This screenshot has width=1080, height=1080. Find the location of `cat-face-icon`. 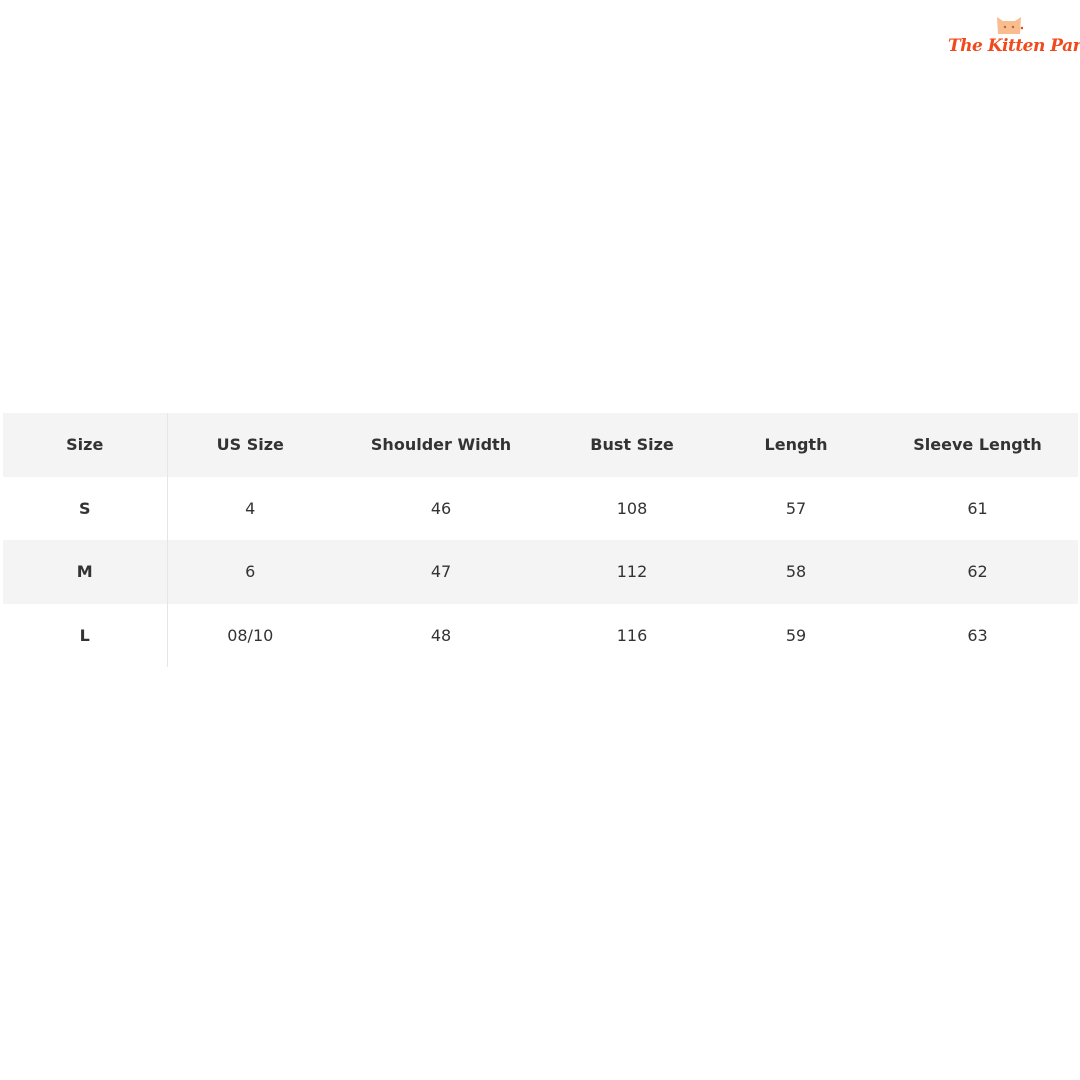

cat-face-icon is located at coordinates (1010, 25).